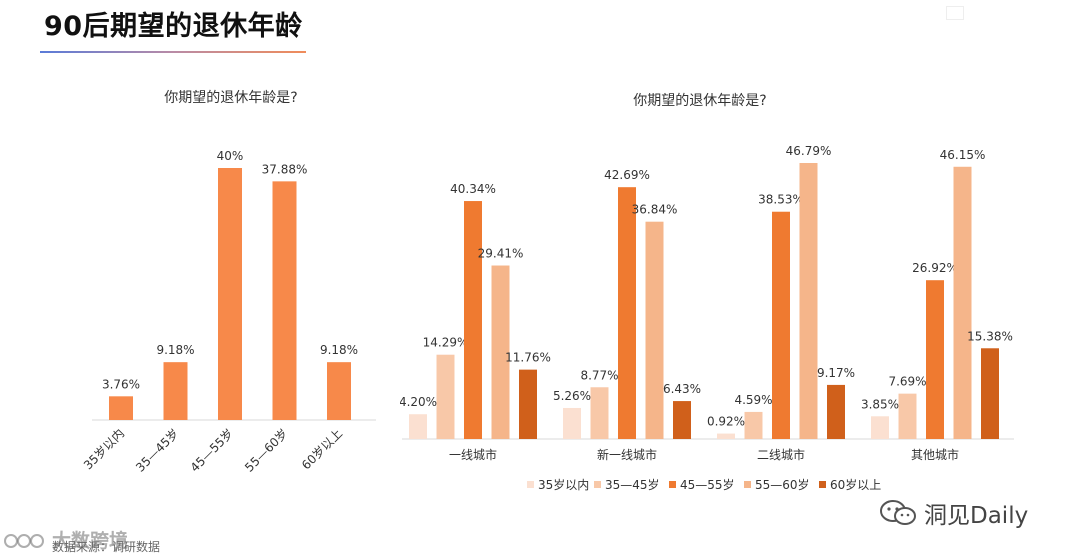  I want to click on data-label: 40%, so click(230, 156).